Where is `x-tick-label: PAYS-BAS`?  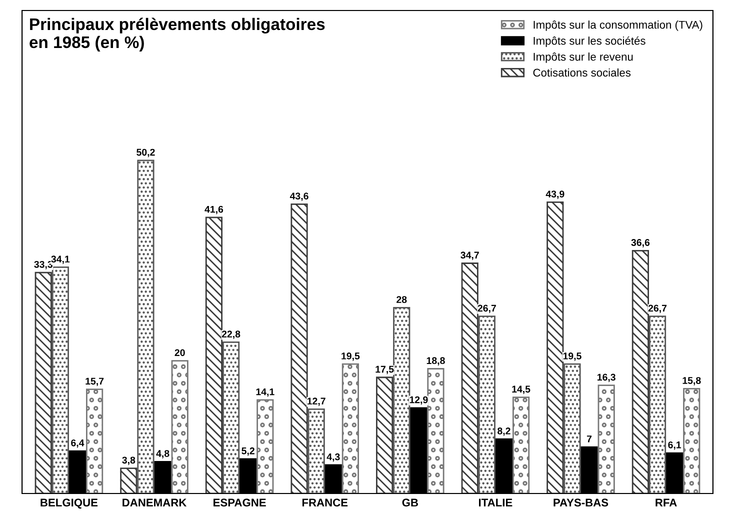
x-tick-label: PAYS-BAS is located at coordinates (581, 502).